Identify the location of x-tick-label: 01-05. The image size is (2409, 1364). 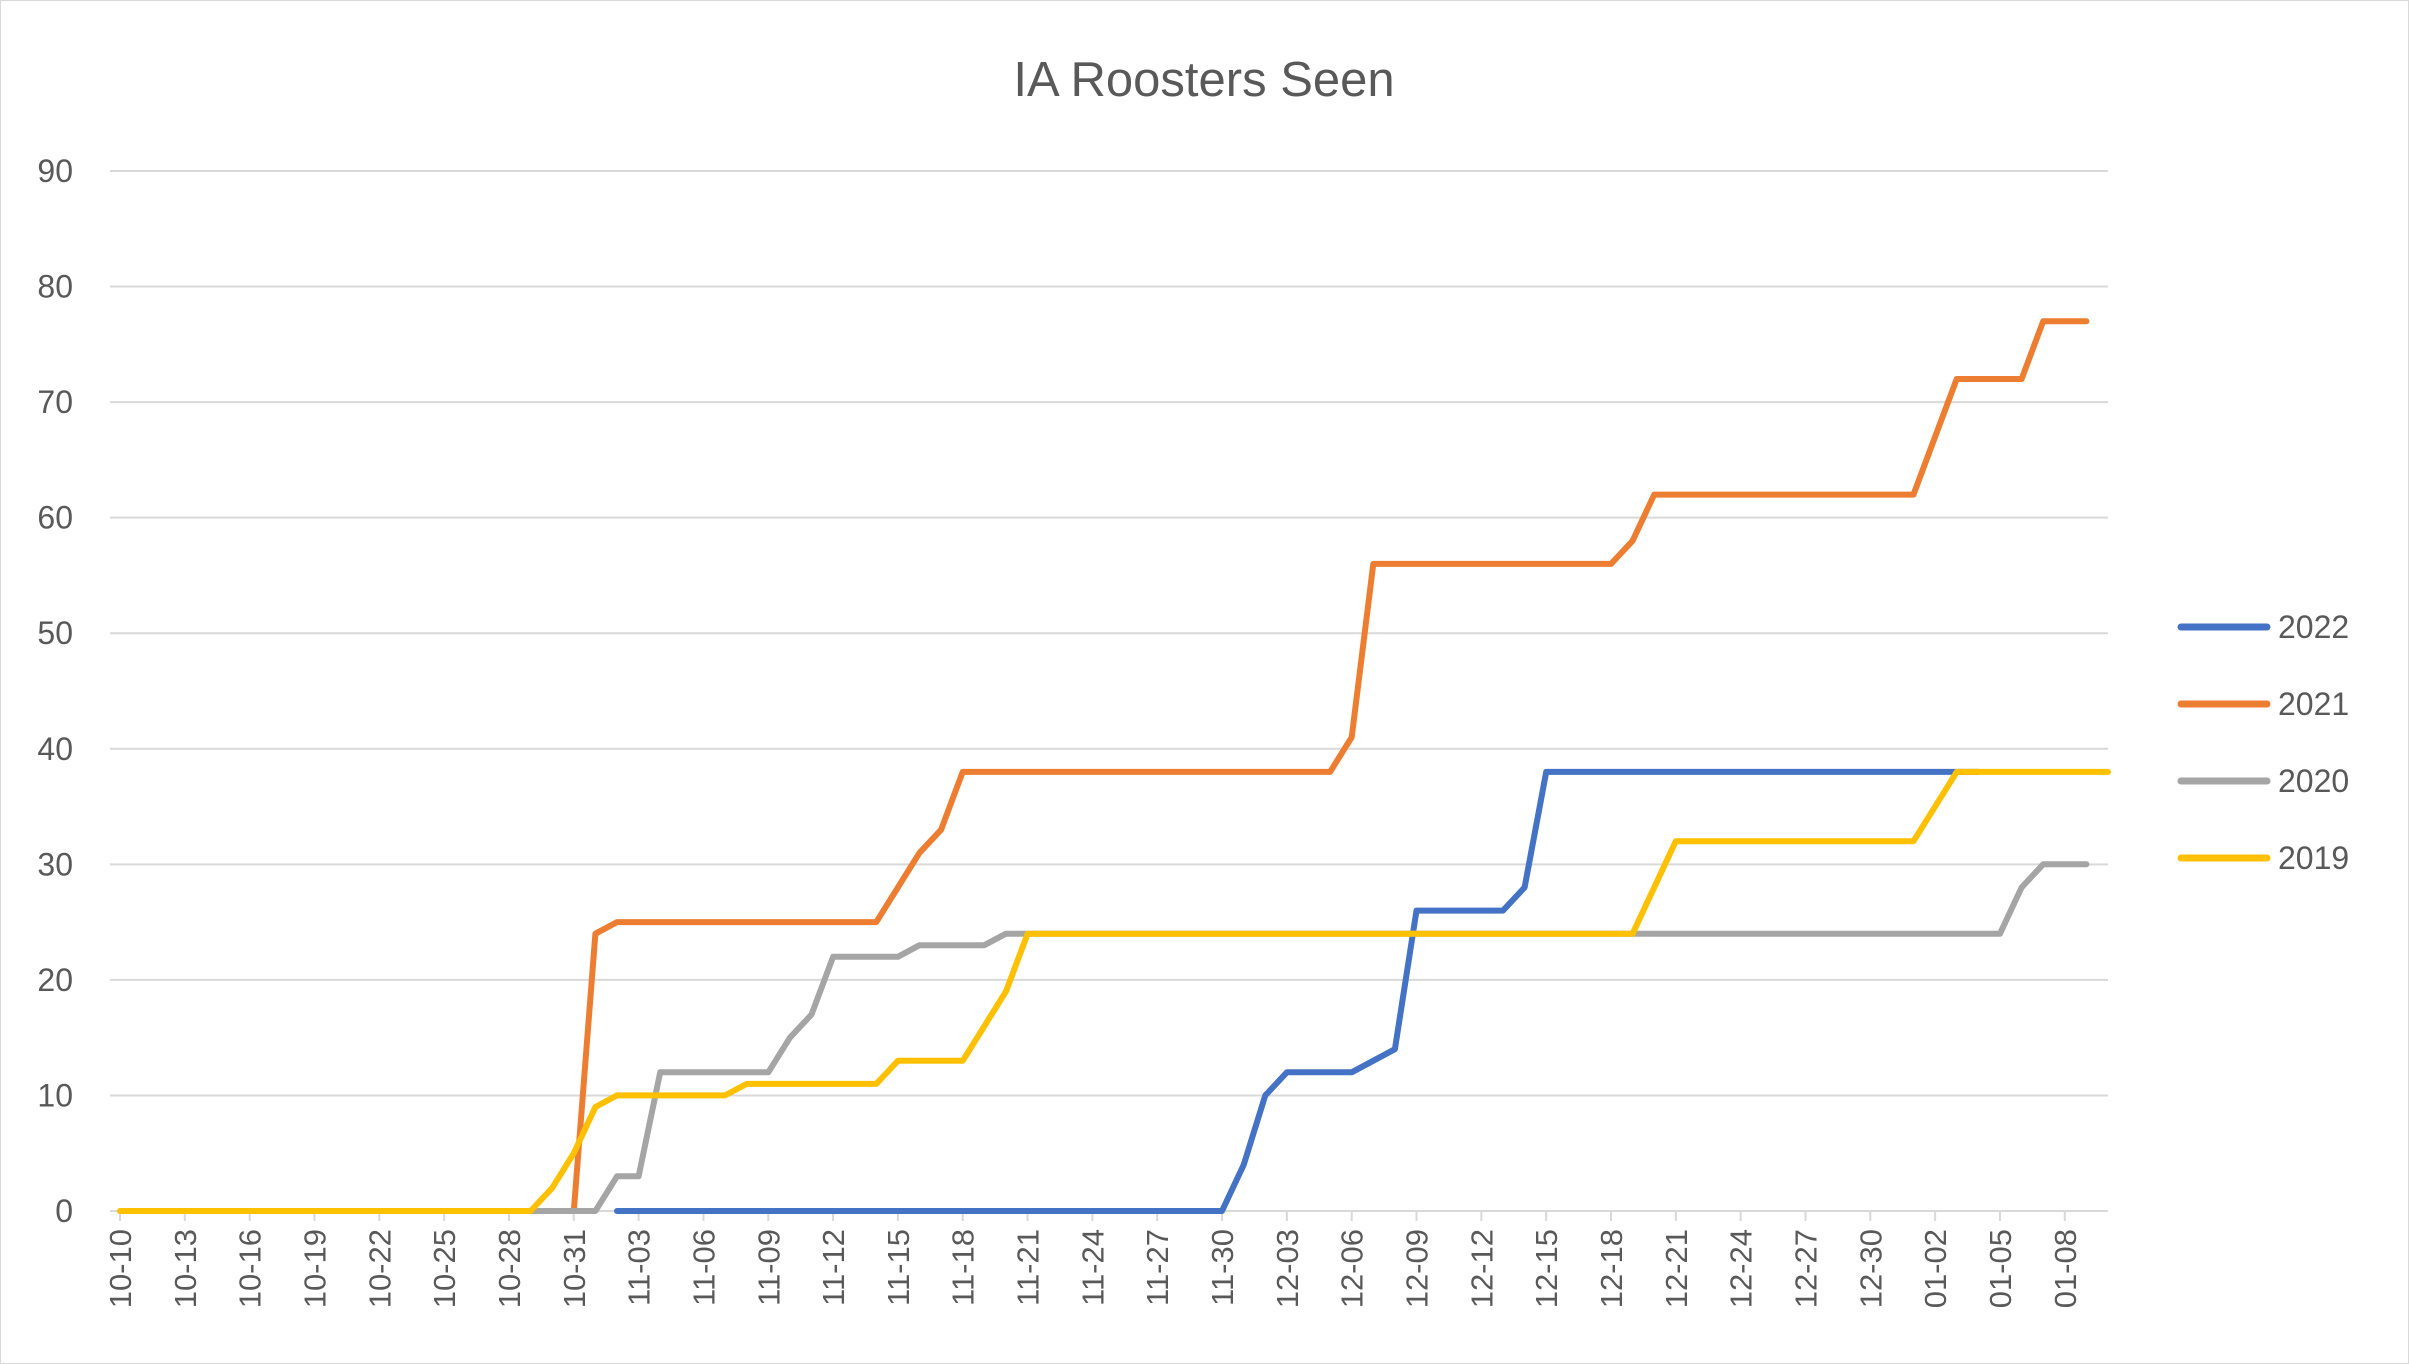
(2000, 1268).